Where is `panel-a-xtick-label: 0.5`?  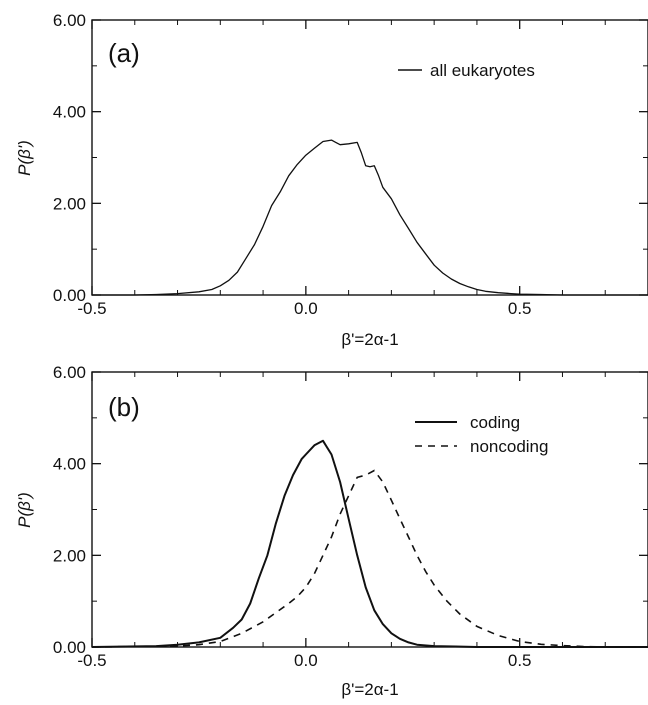
panel-a-xtick-label: 0.5 is located at coordinates (520, 308).